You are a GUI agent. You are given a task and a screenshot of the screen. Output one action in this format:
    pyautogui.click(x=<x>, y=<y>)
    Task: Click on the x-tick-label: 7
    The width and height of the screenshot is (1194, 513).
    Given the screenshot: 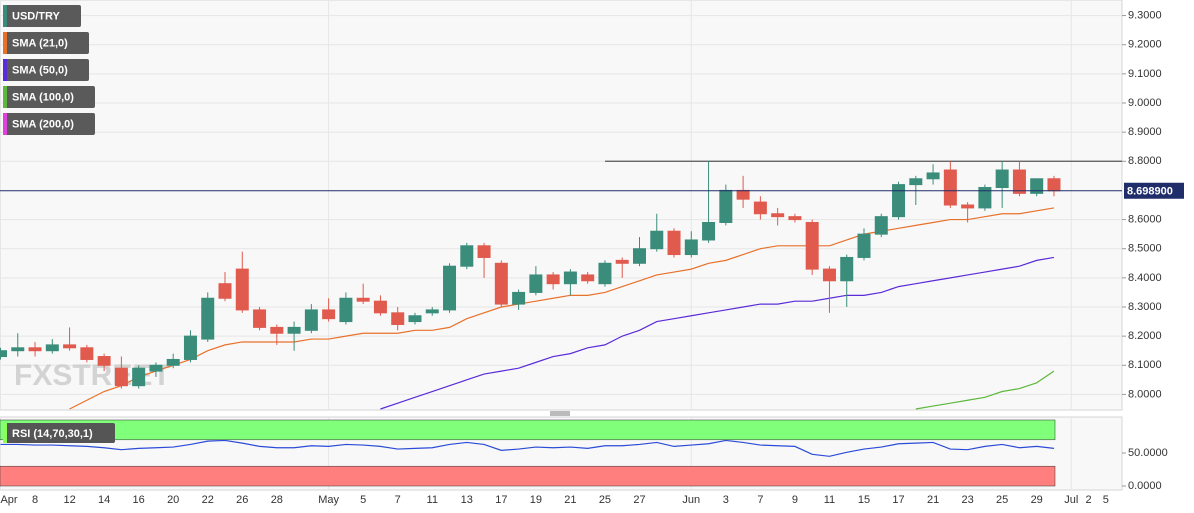 What is the action you would take?
    pyautogui.click(x=398, y=500)
    